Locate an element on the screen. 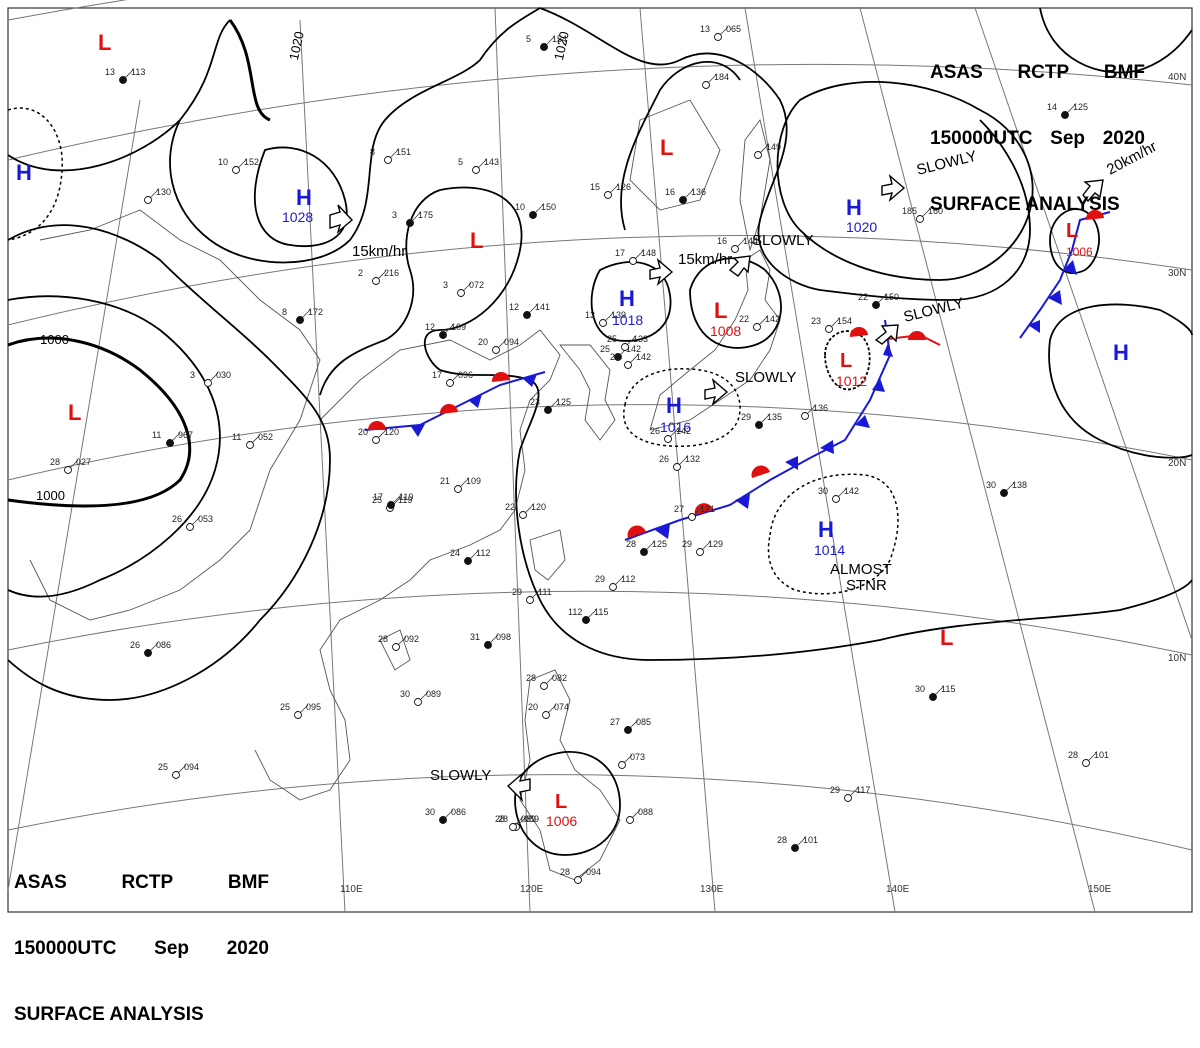 The height and width of the screenshot is (1048, 1200). station-temp: 8 is located at coordinates (372, 152).